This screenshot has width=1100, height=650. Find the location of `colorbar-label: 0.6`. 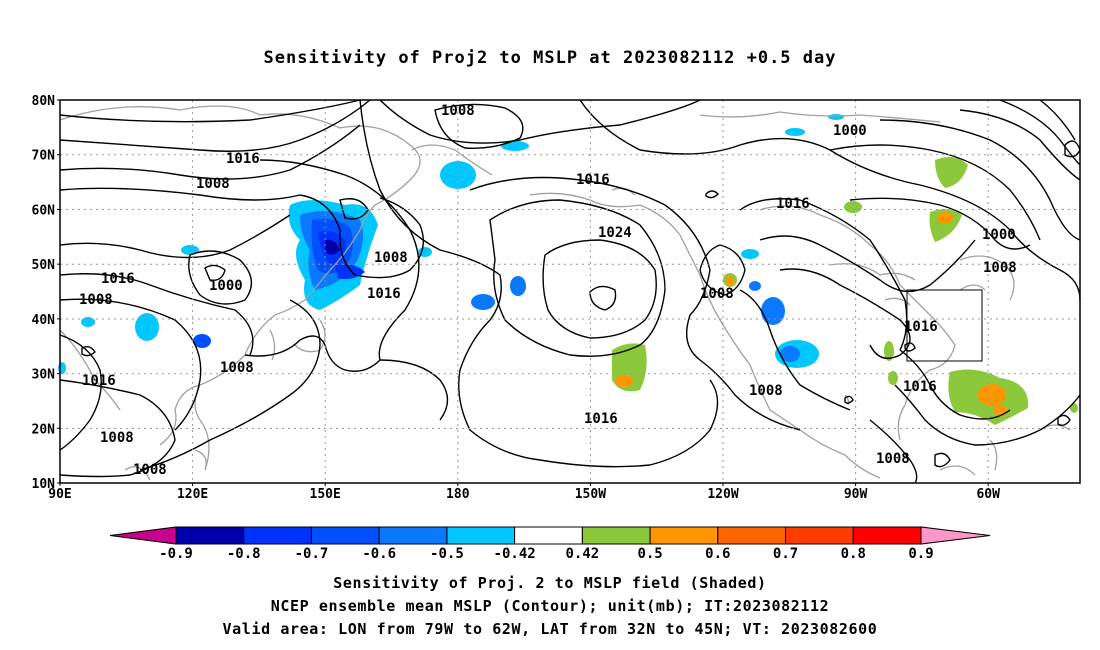

colorbar-label: 0.6 is located at coordinates (717, 554).